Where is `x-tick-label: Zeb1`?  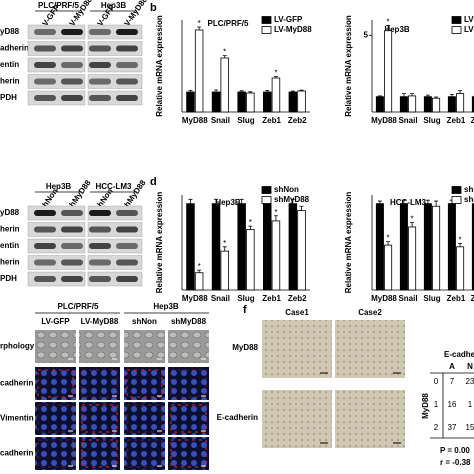 x-tick-label: Zeb1 is located at coordinates (271, 298).